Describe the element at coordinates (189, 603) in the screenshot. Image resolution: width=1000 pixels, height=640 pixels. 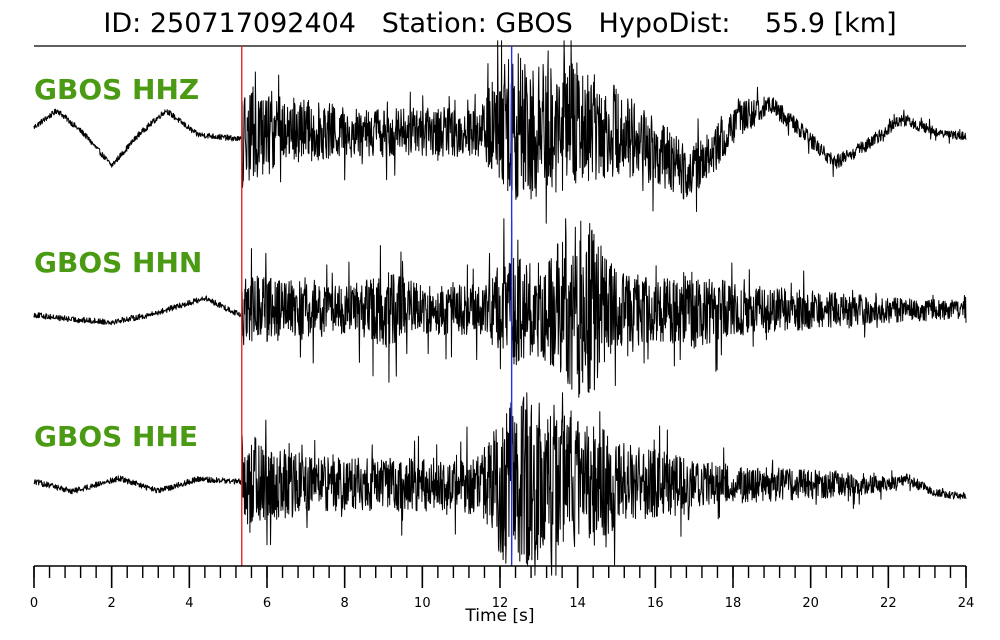
I see `x-tick-label: 4` at that location.